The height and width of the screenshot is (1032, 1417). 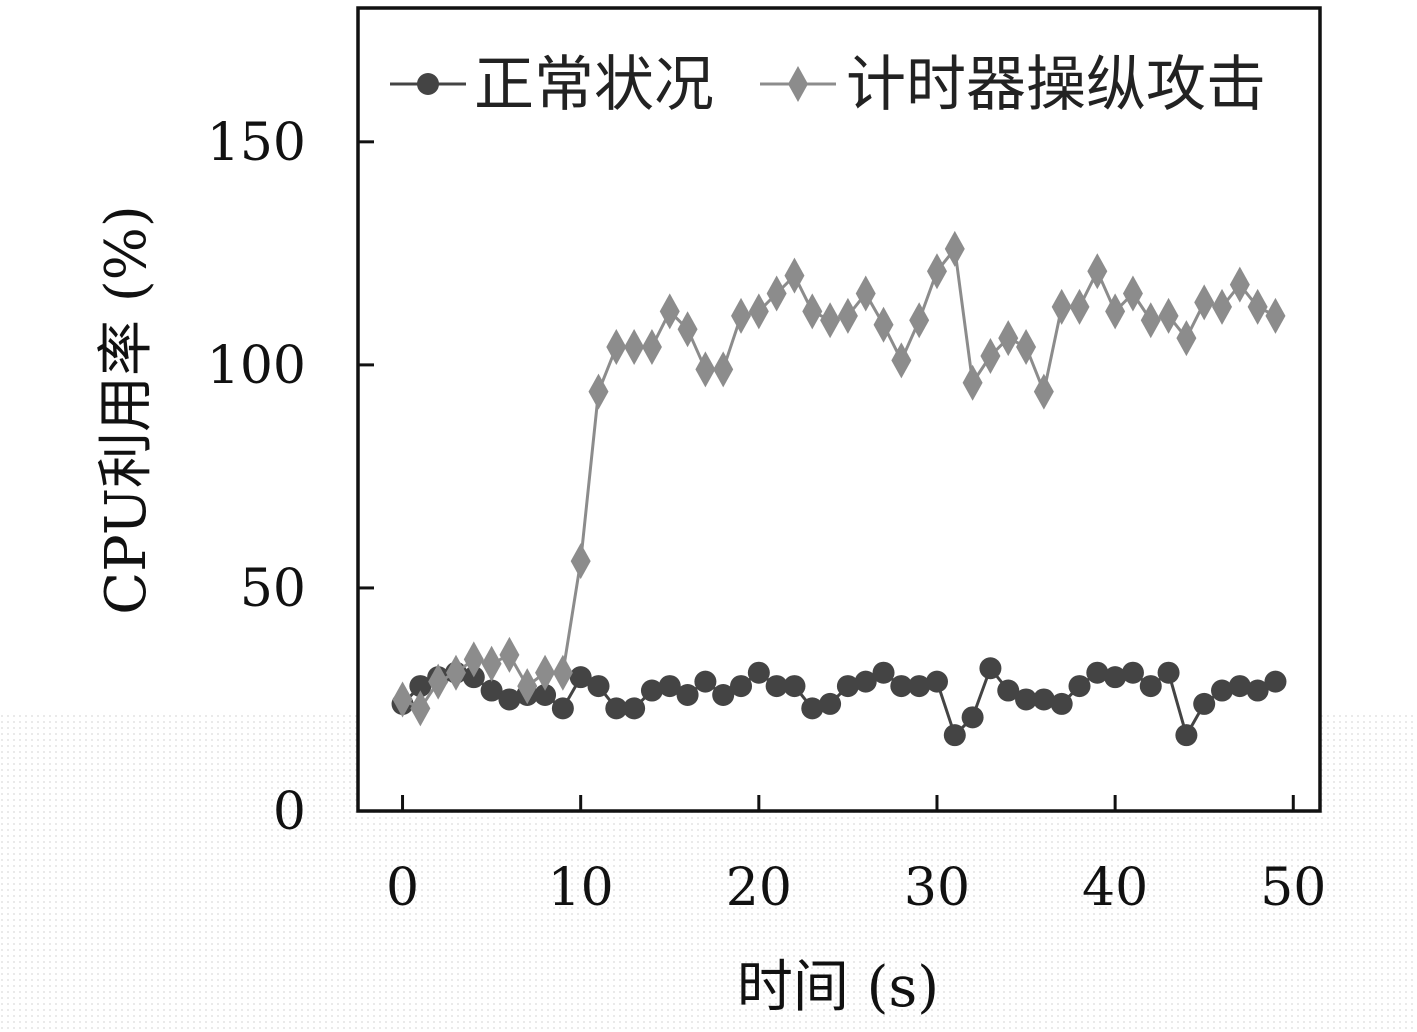 What do you see at coordinates (1056, 85) in the screenshot?
I see `legend-label: 计时器操纵攻击` at bounding box center [1056, 85].